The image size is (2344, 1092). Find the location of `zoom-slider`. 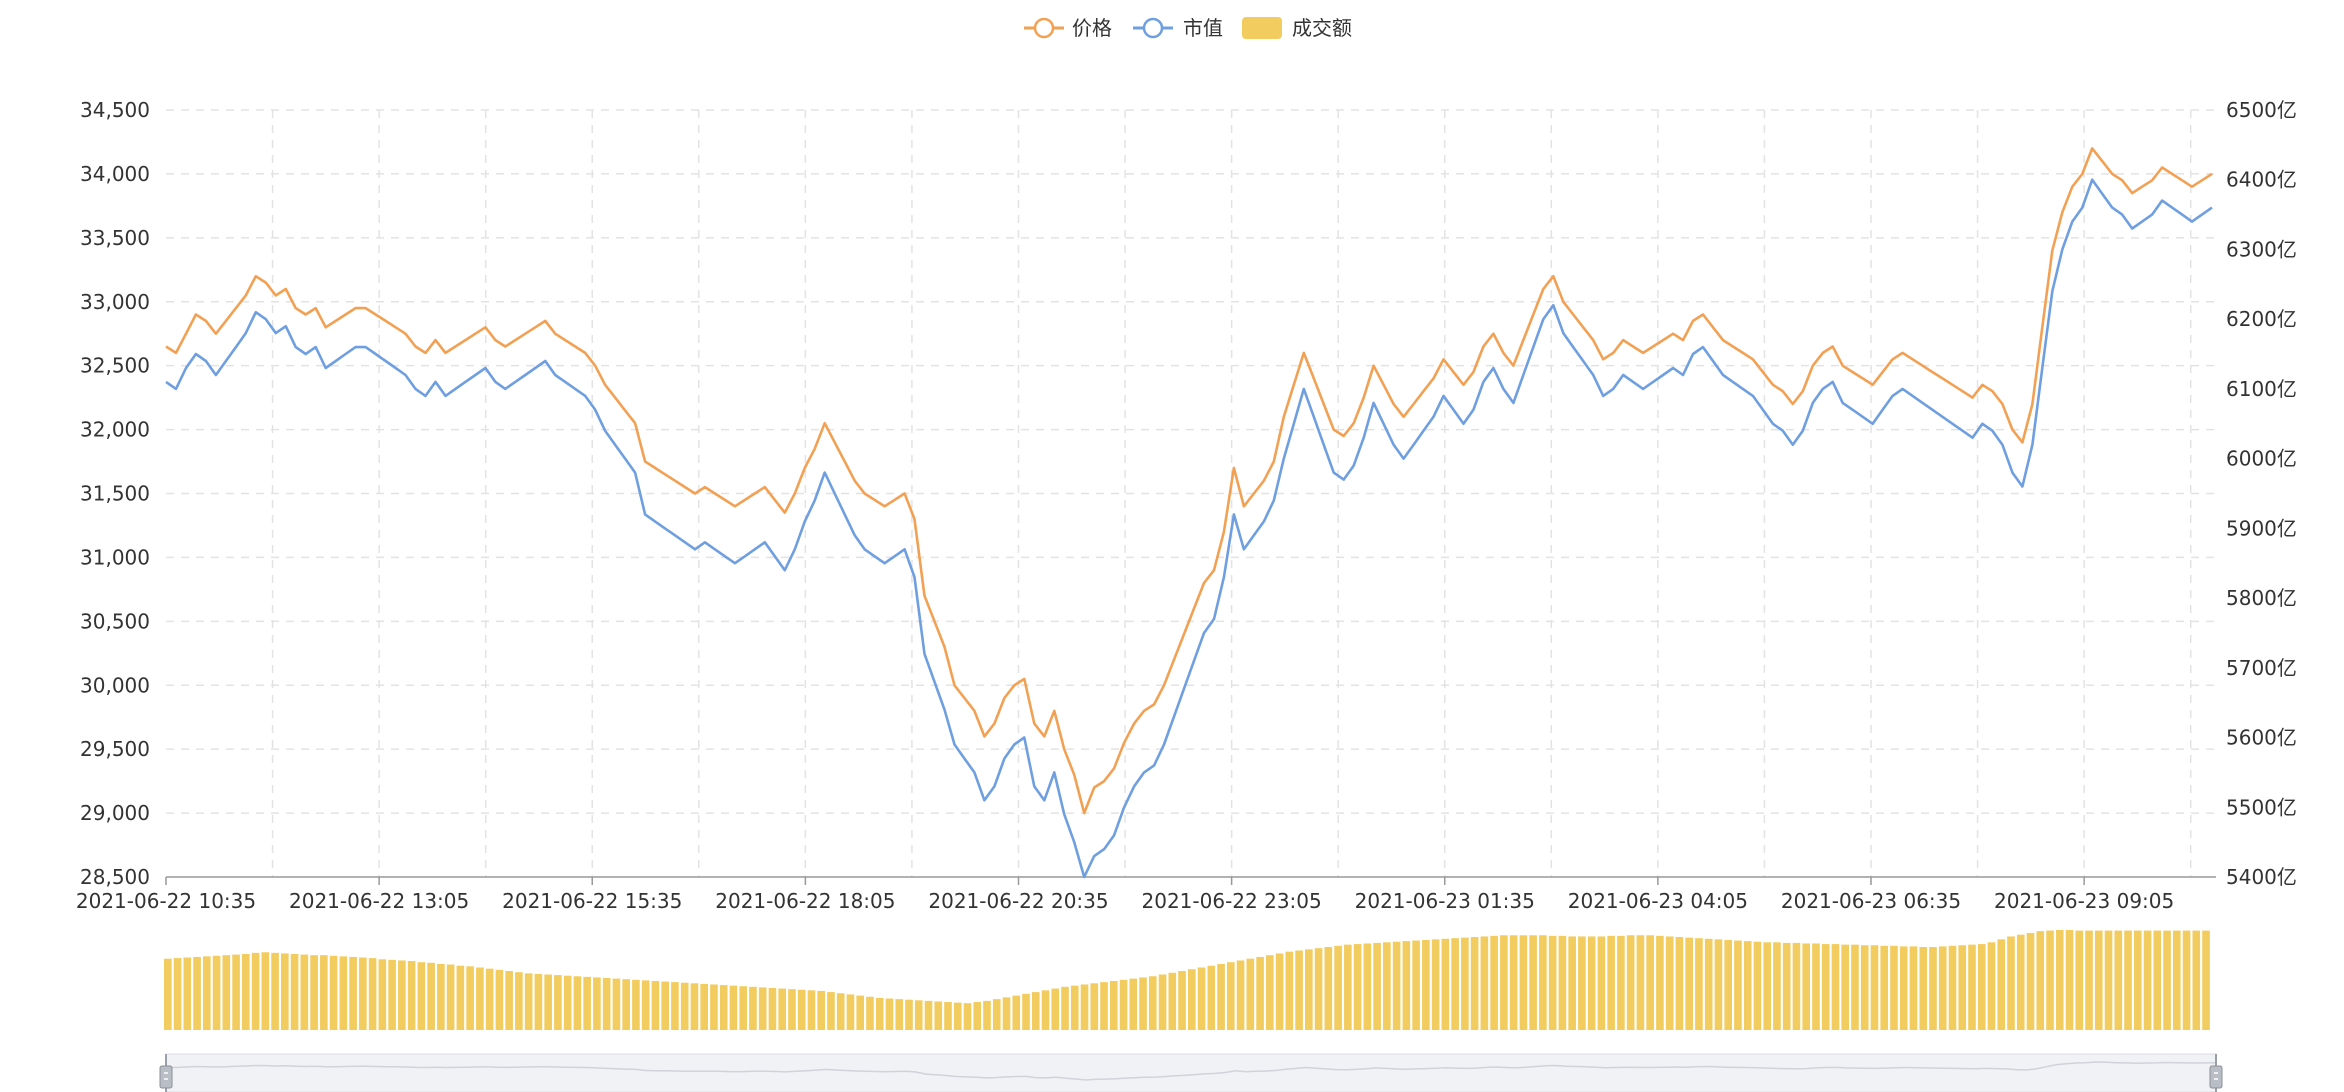

zoom-slider is located at coordinates (1191, 1072).